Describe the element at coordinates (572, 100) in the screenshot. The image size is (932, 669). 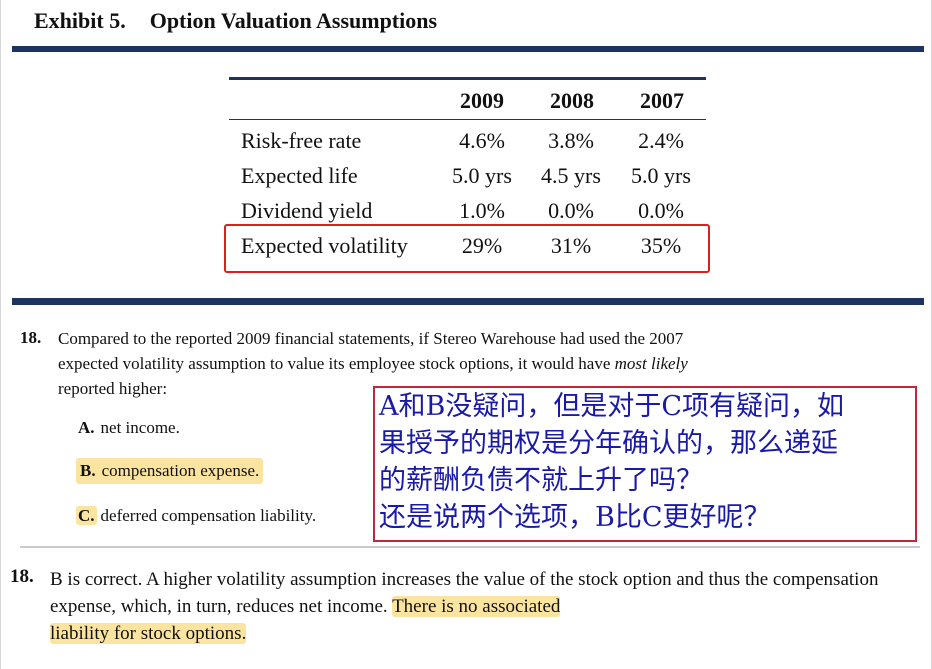
I see `column-header-2008: 2008` at that location.